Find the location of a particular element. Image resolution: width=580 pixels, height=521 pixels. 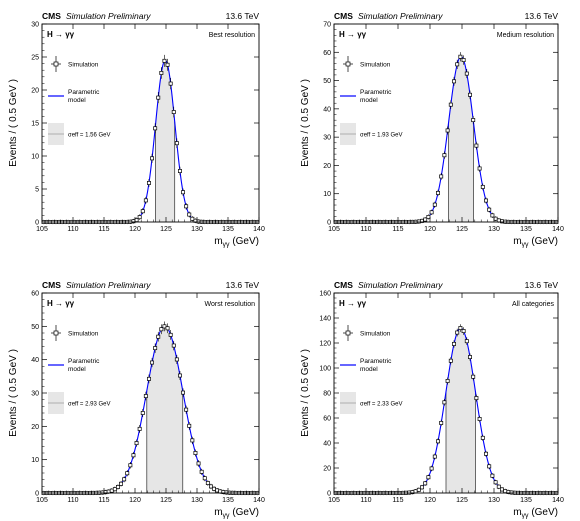

legend-model-label-1: Parametric is located at coordinates (84, 92).